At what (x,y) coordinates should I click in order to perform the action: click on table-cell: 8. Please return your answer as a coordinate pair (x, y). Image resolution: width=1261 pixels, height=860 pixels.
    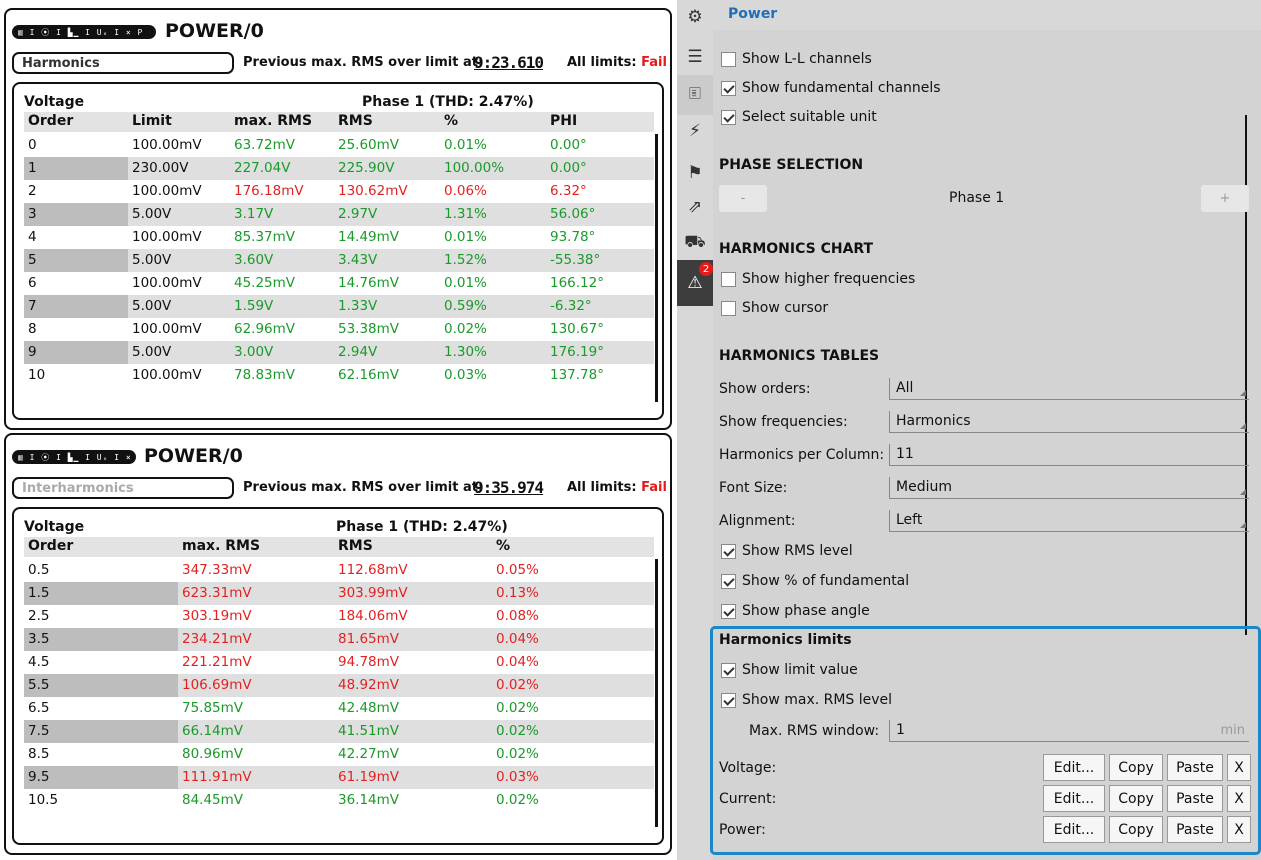
    Looking at the image, I should click on (32, 329).